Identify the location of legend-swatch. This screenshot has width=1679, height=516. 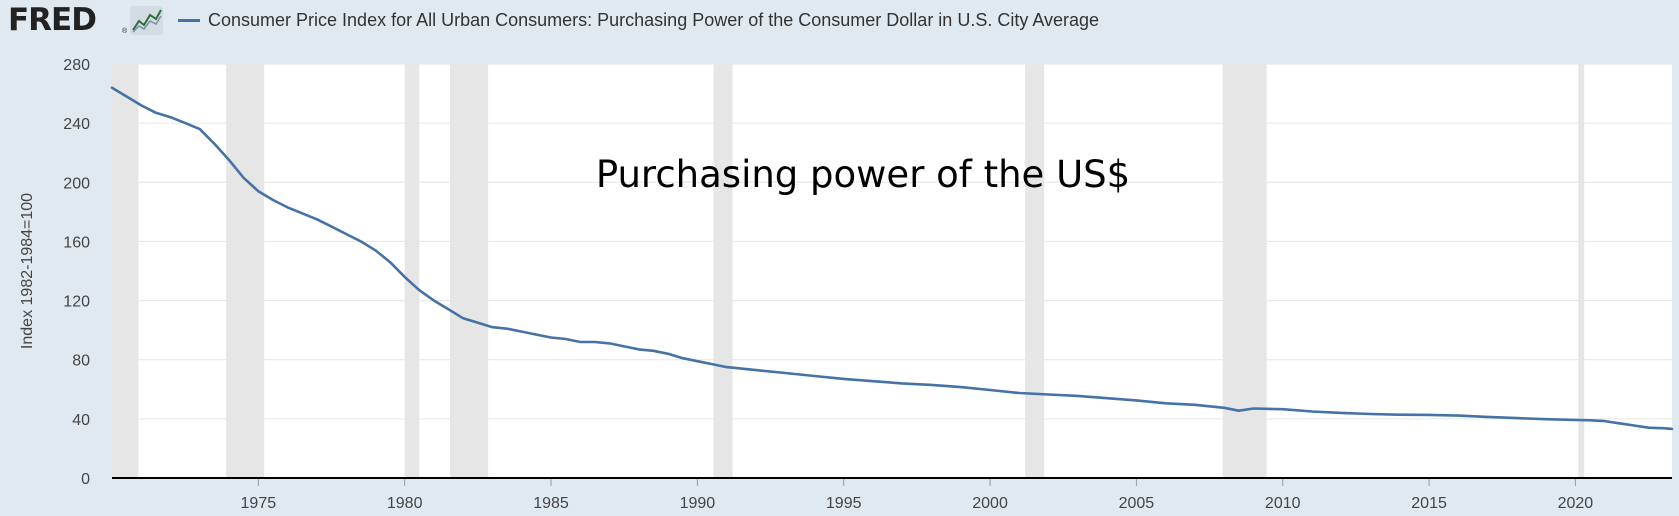
(189, 20).